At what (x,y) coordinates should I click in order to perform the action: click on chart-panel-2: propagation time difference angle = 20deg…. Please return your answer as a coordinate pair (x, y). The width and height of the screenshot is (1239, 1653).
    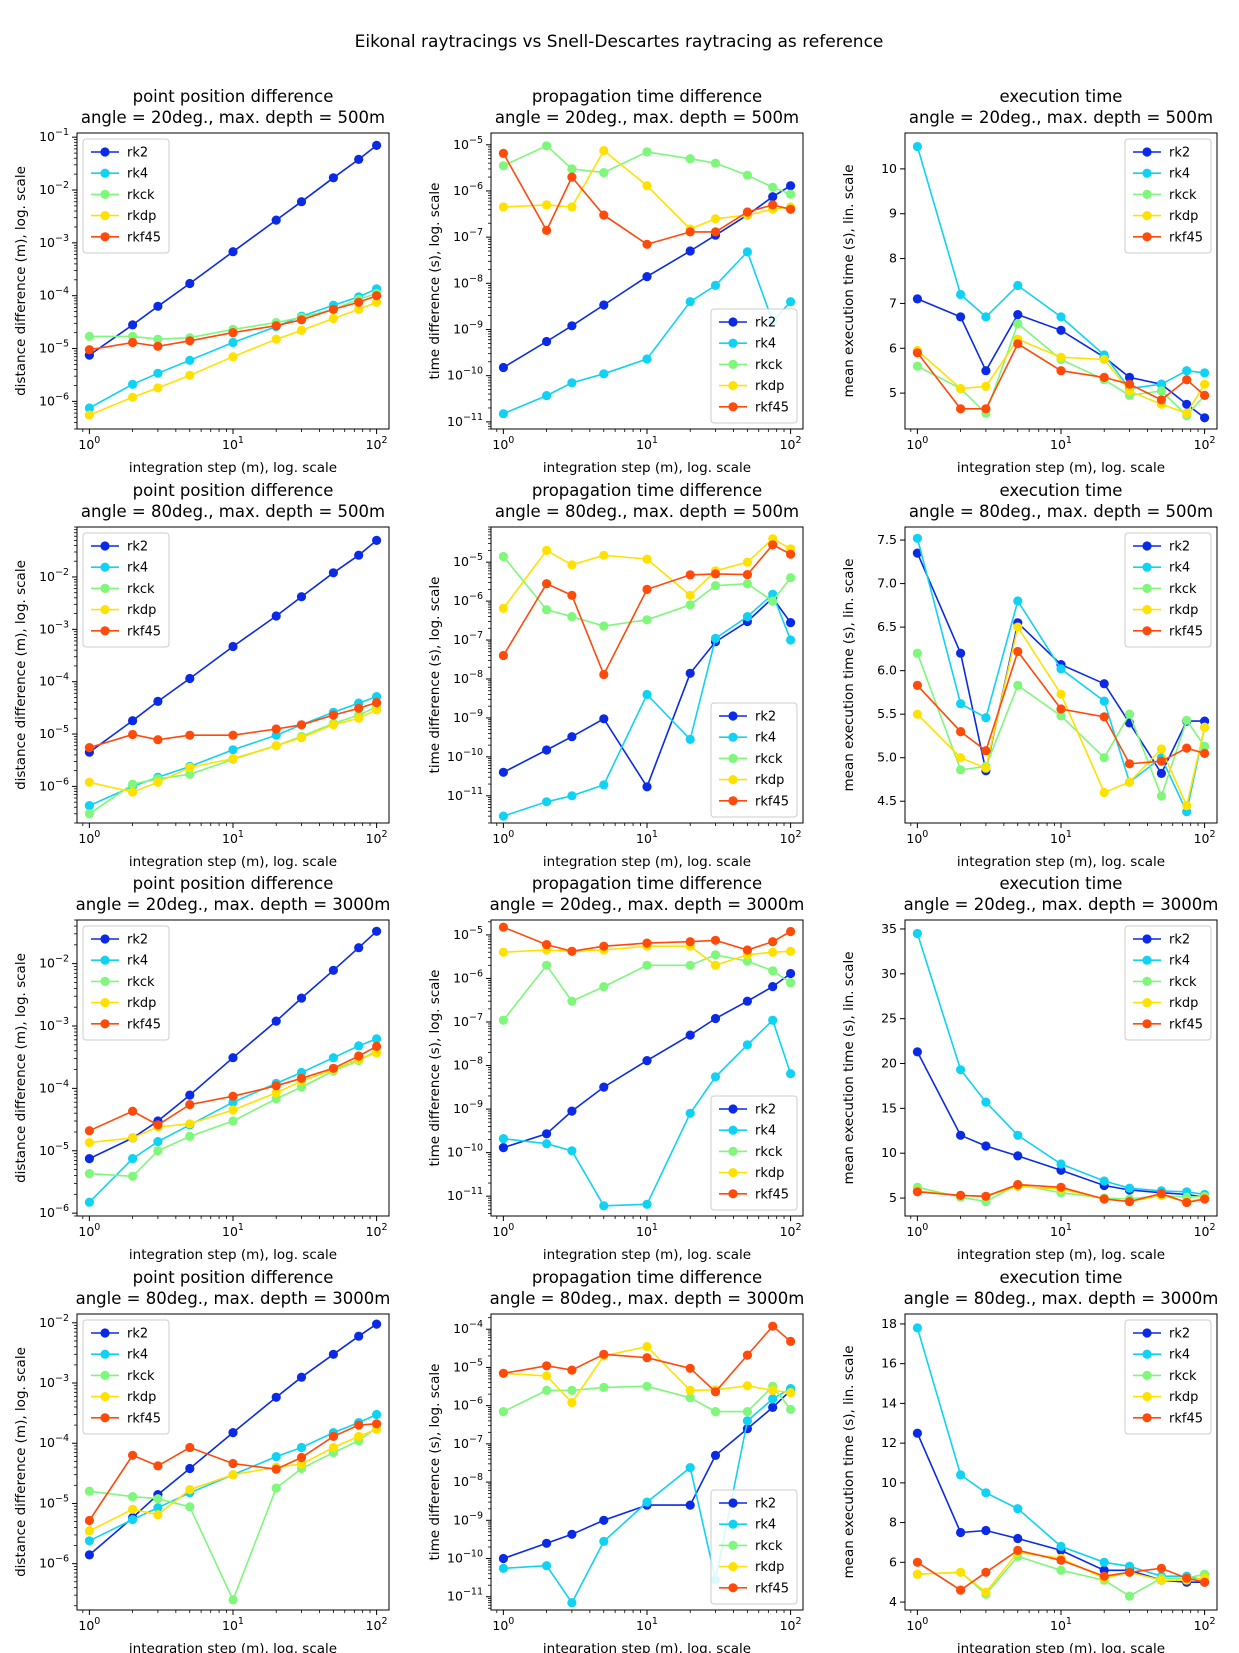
    Looking at the image, I should click on (615, 281).